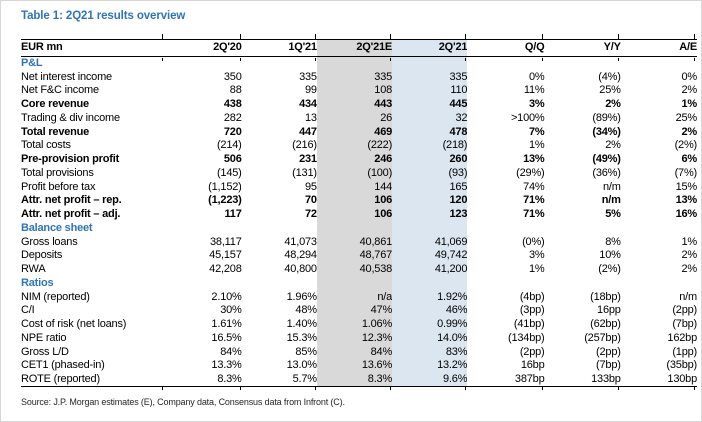  I want to click on cell-value: 99, so click(311, 90).